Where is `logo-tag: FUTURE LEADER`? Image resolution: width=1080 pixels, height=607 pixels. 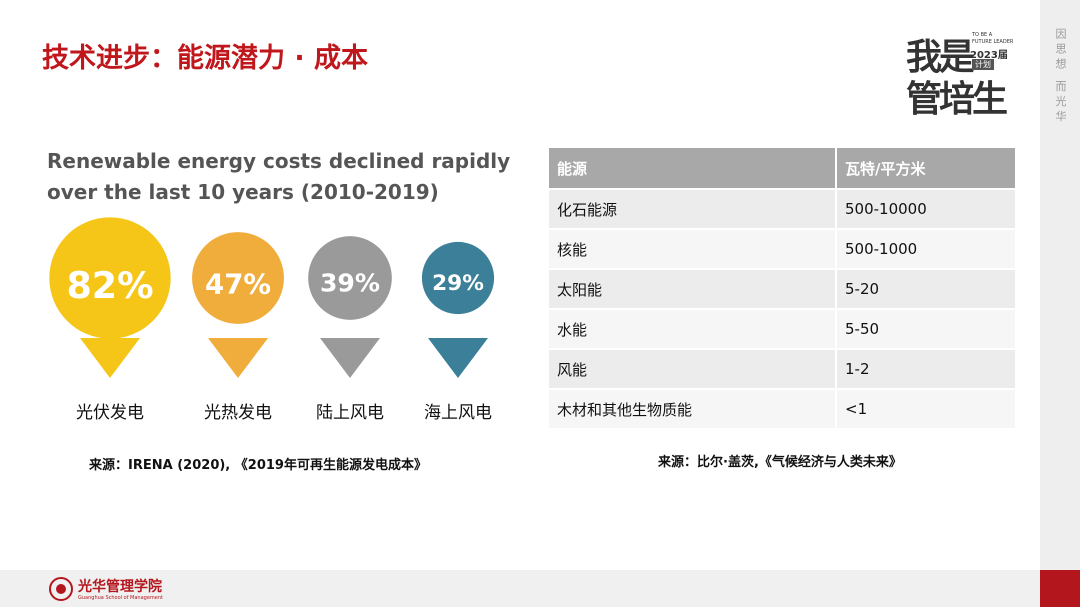 logo-tag: FUTURE LEADER is located at coordinates (993, 42).